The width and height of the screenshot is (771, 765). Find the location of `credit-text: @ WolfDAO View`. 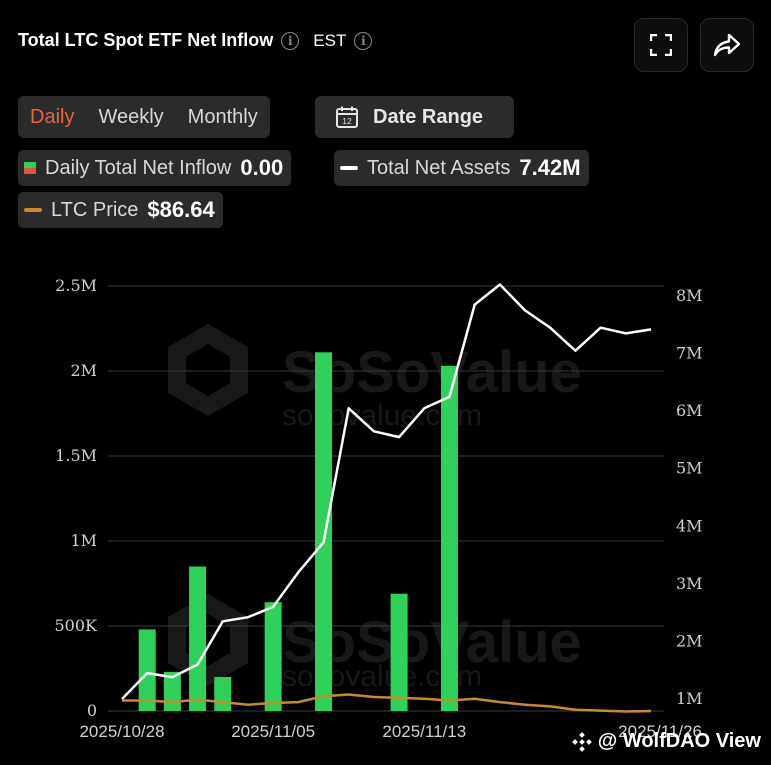

credit-text: @ WolfDAO View is located at coordinates (679, 741).